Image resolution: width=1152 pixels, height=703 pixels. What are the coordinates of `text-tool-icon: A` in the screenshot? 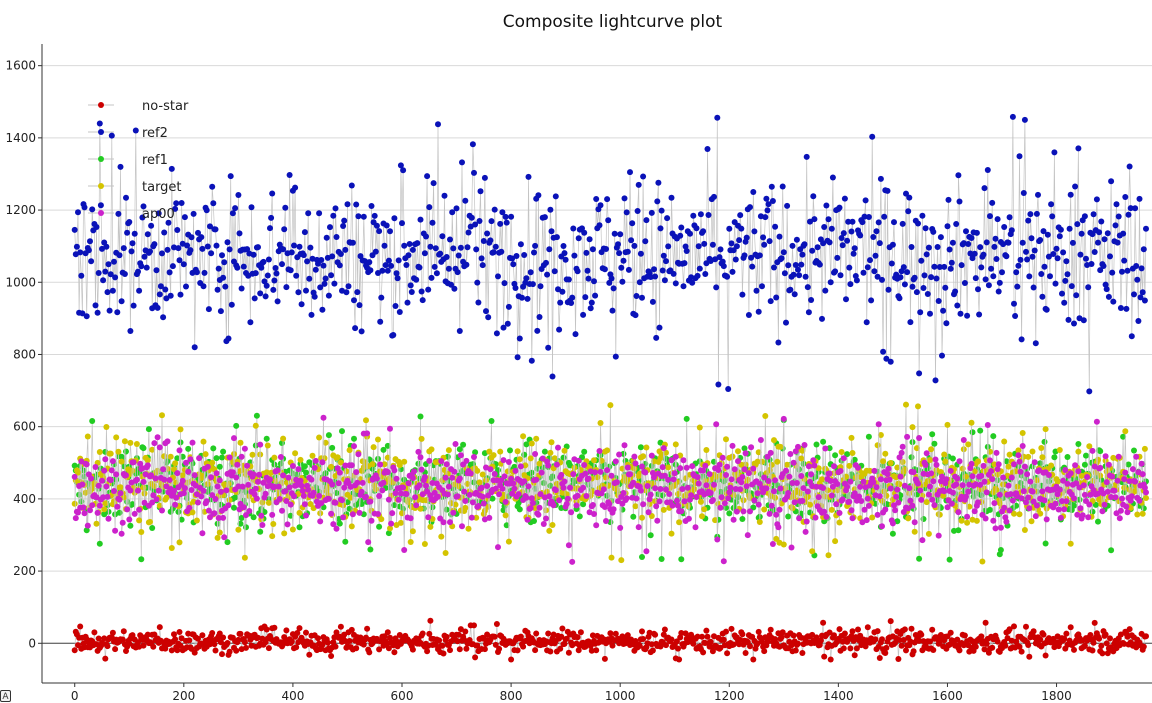 It's located at (5, 696).